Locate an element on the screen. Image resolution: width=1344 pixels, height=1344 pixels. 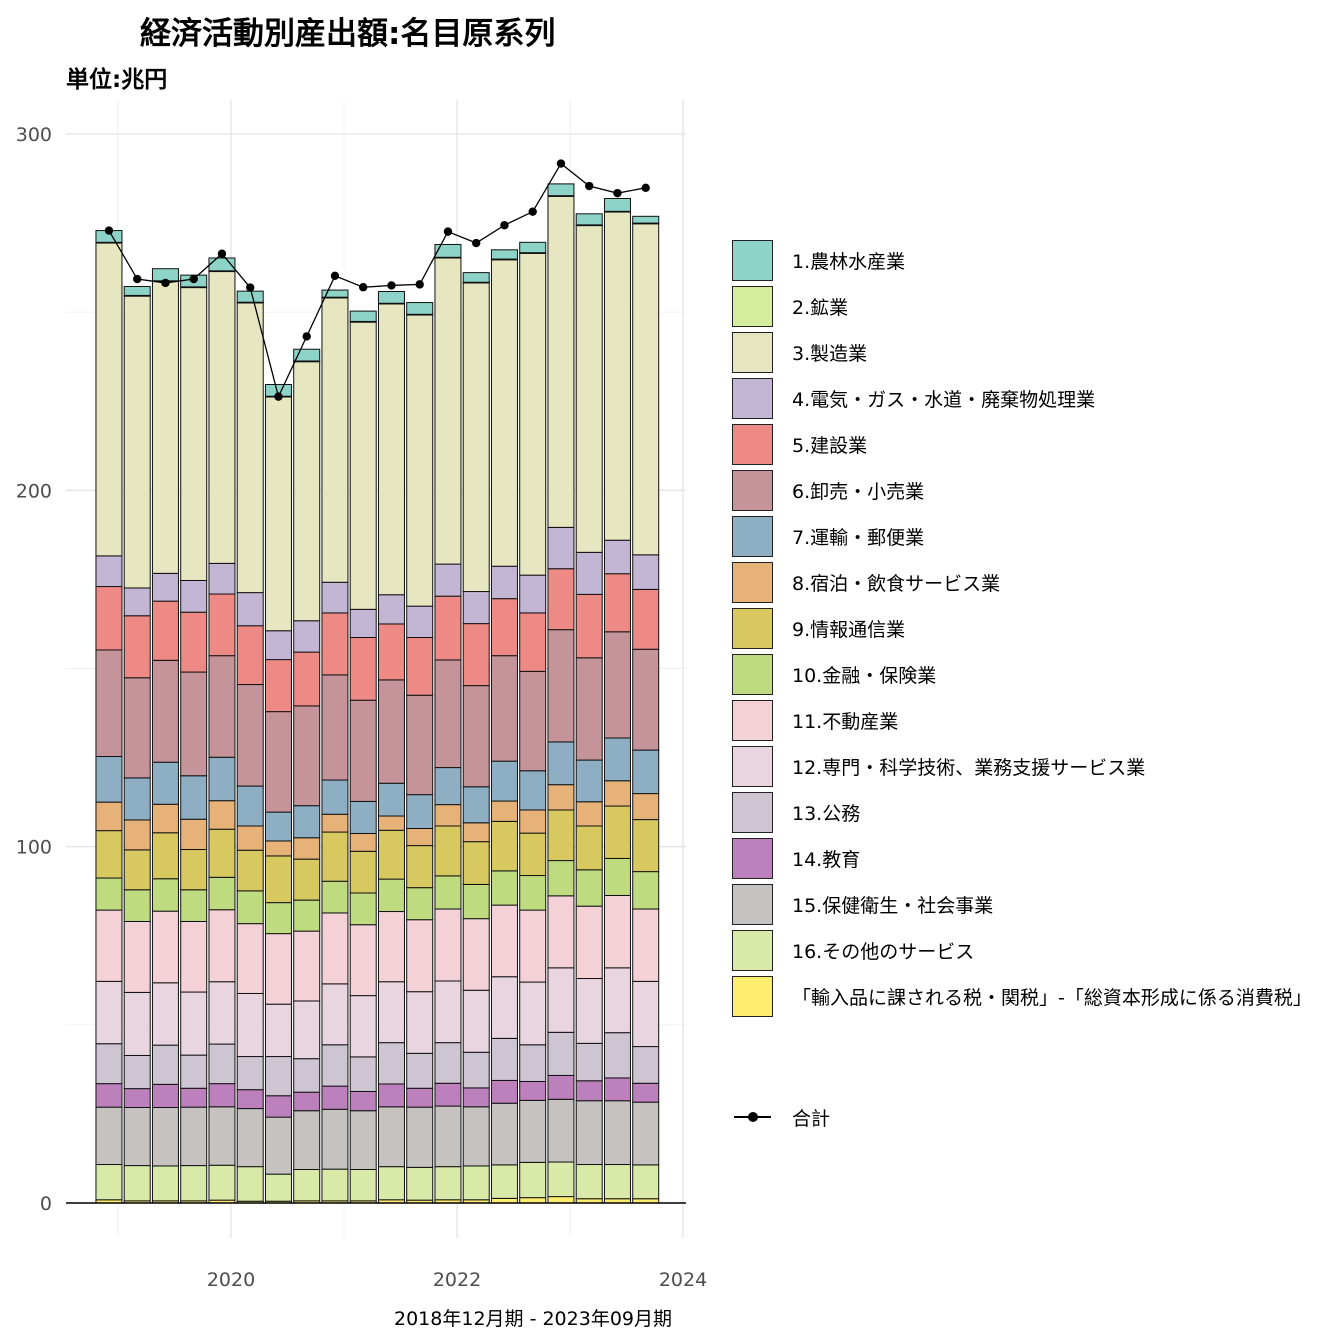
legend-label: 15.保健衛生・社会事業 is located at coordinates (893, 905).